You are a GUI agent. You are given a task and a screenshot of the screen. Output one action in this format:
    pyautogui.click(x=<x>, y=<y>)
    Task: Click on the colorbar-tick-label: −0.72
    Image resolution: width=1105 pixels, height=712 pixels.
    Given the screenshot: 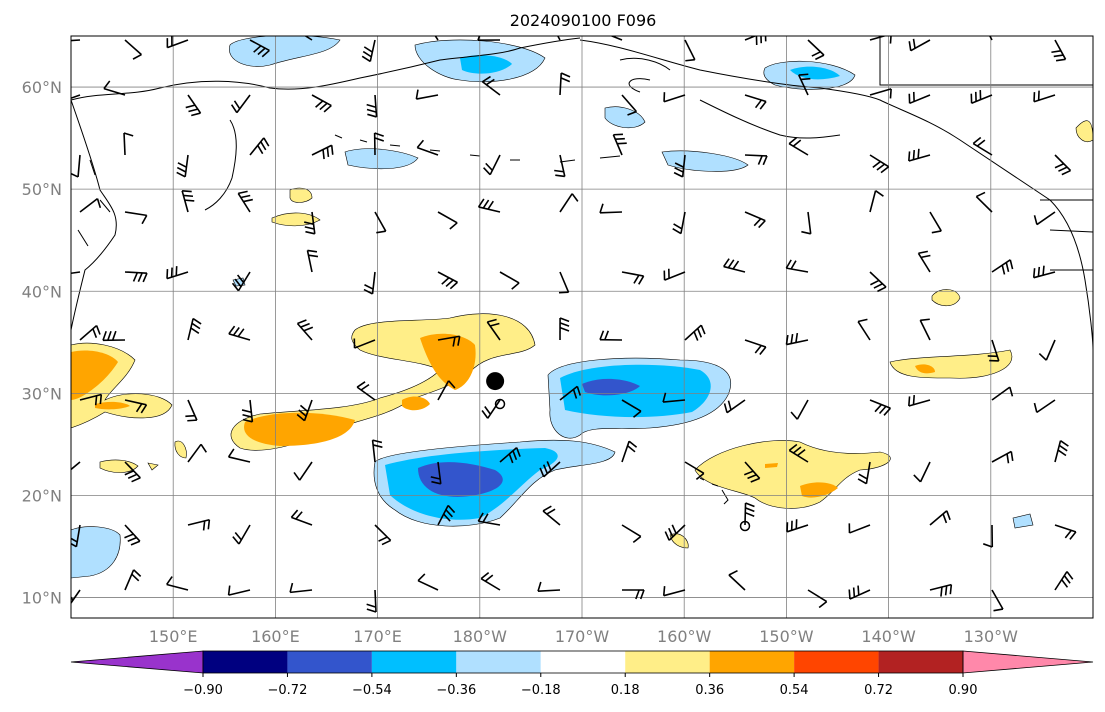 What is the action you would take?
    pyautogui.click(x=288, y=690)
    